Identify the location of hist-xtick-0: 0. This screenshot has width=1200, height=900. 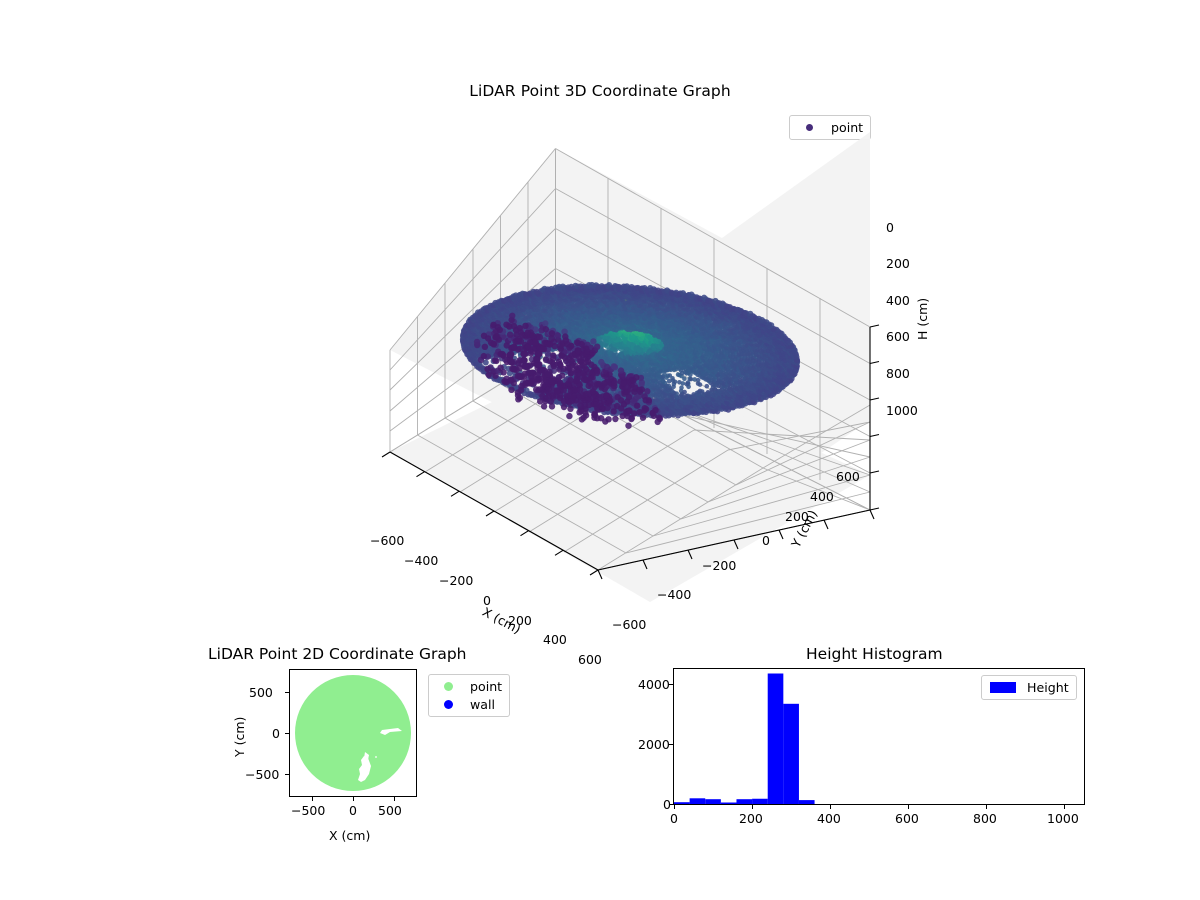
(674, 818).